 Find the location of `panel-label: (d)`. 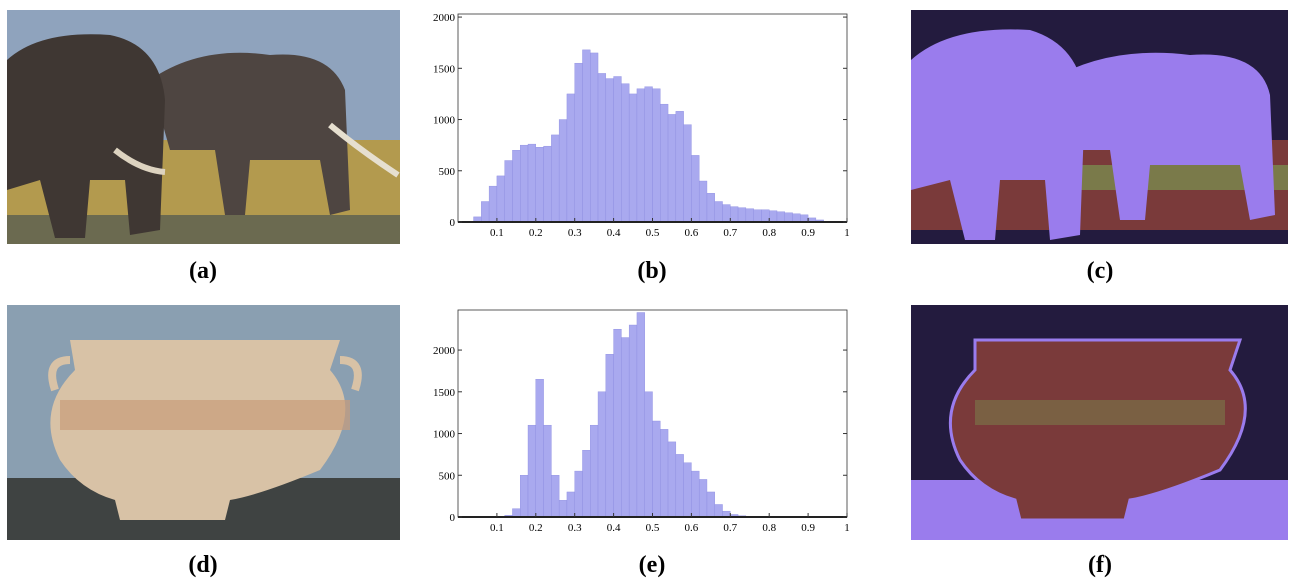

panel-label: (d) is located at coordinates (202, 565).